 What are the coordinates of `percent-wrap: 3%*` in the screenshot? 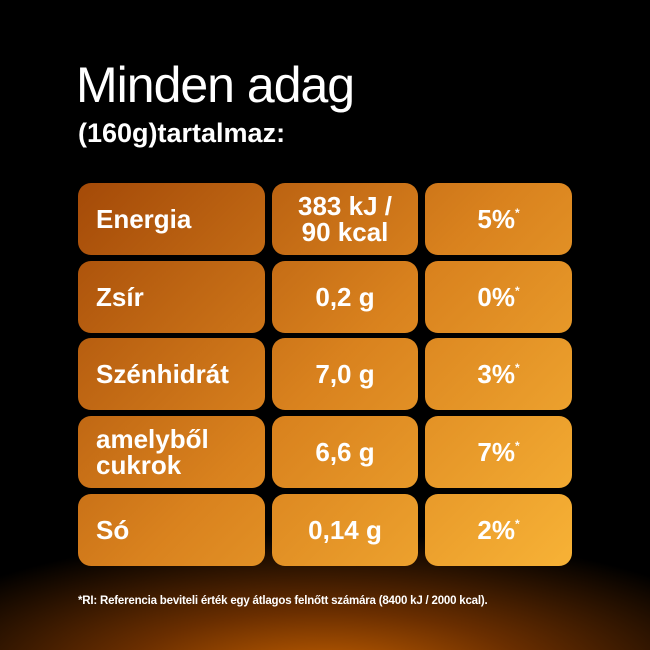 It's located at (498, 374).